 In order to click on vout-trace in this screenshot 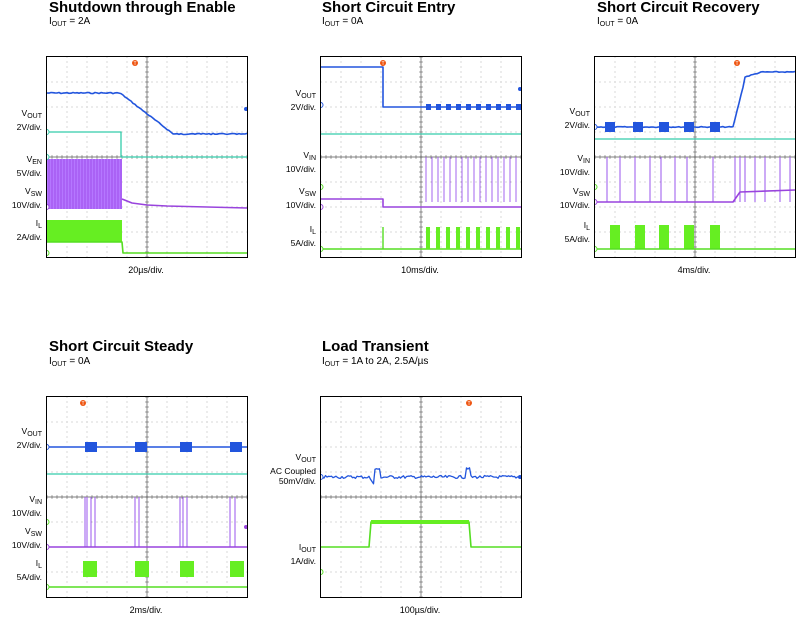, I will do `click(147, 113)`.